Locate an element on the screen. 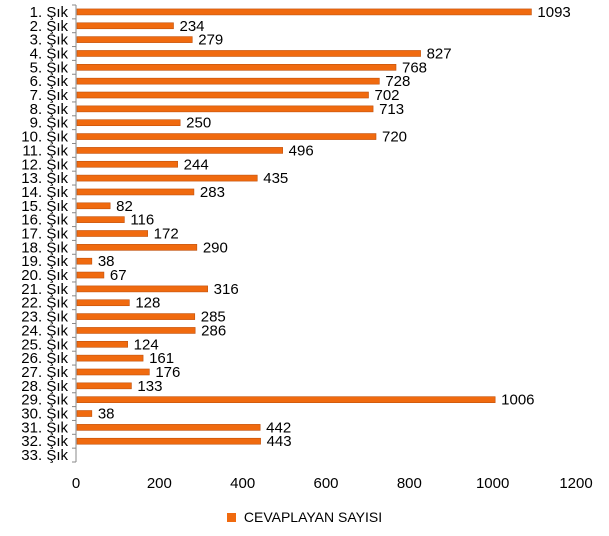 The width and height of the screenshot is (609, 536). category-label: 31. Şık is located at coordinates (44, 427).